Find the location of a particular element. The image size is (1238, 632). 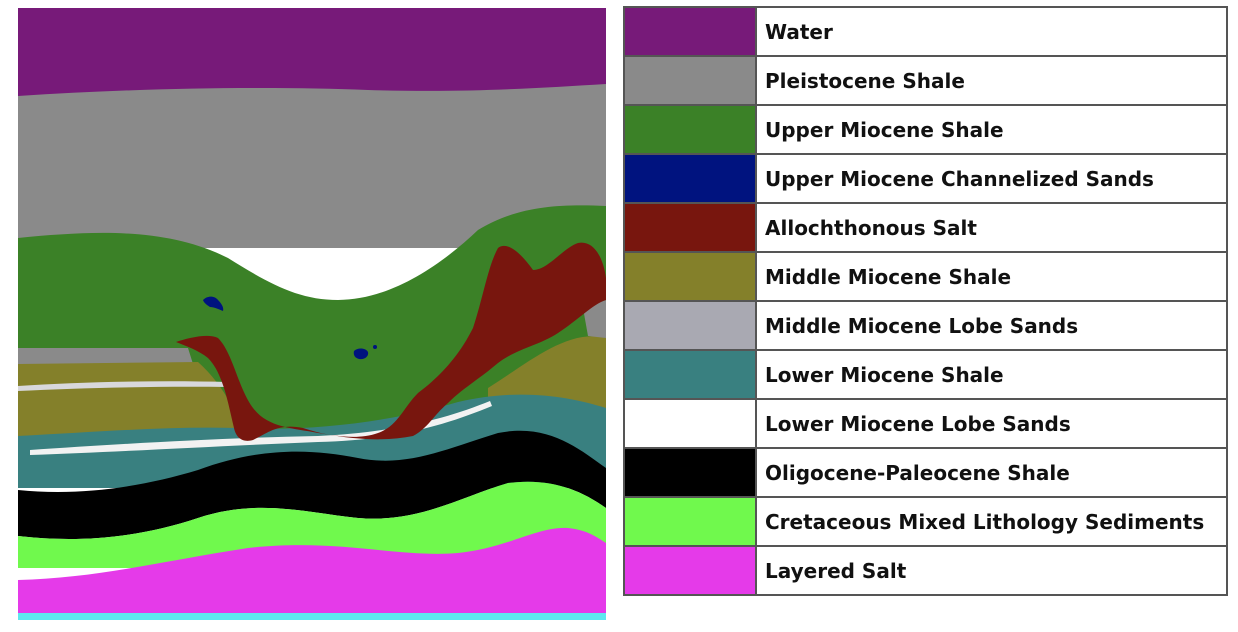

legend-label: Upper Miocene Channelized Sands is located at coordinates (991, 178).